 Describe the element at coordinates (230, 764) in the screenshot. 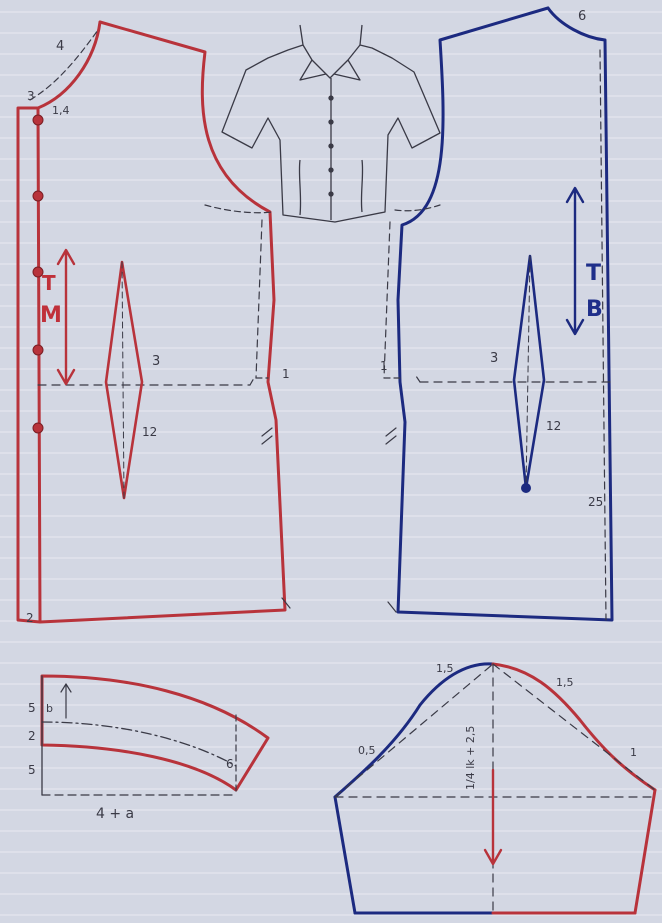

I see `collar-label-end: 6` at that location.